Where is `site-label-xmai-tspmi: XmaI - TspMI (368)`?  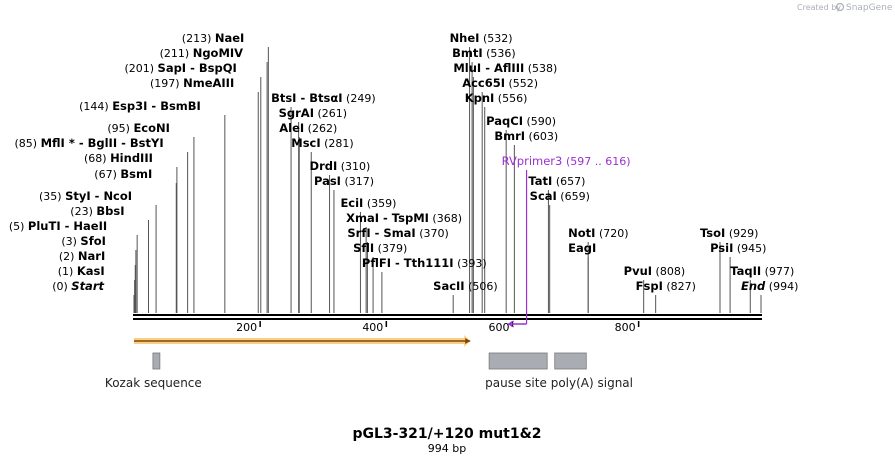 site-label-xmai-tspmi: XmaI - TspMI (368) is located at coordinates (404, 218).